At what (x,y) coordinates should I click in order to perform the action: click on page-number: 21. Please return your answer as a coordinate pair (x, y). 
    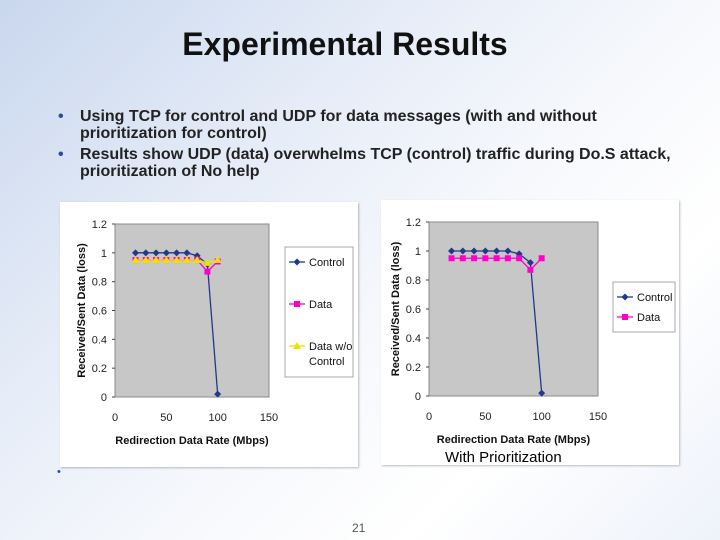
    Looking at the image, I should click on (359, 528).